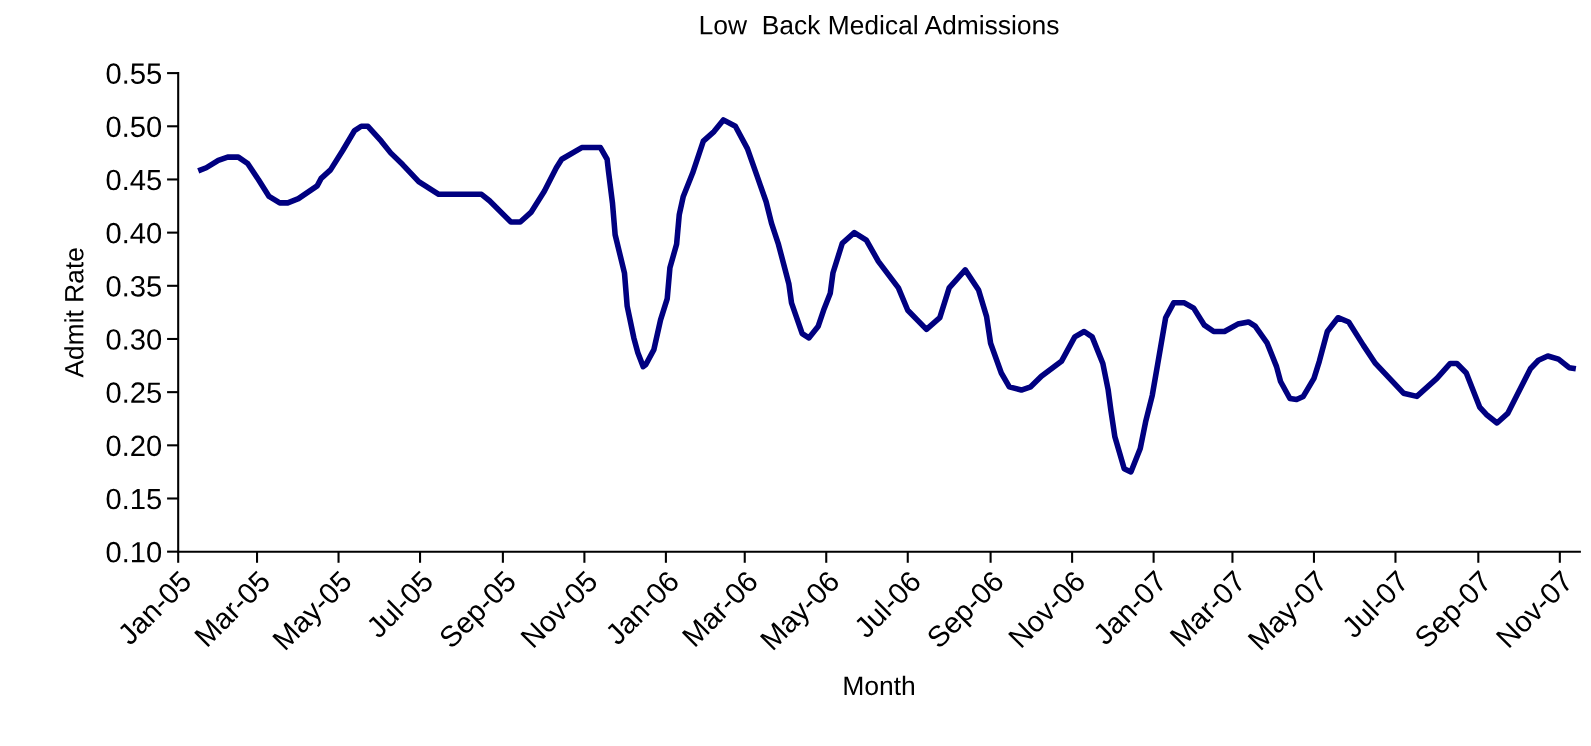  Describe the element at coordinates (133, 392) in the screenshot. I see `y-tick-label: 0.25` at that location.